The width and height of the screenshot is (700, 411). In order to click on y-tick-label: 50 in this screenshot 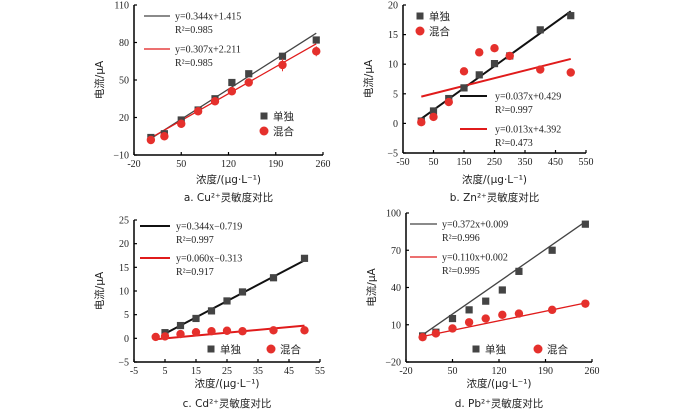, I will do `click(124, 81)`.